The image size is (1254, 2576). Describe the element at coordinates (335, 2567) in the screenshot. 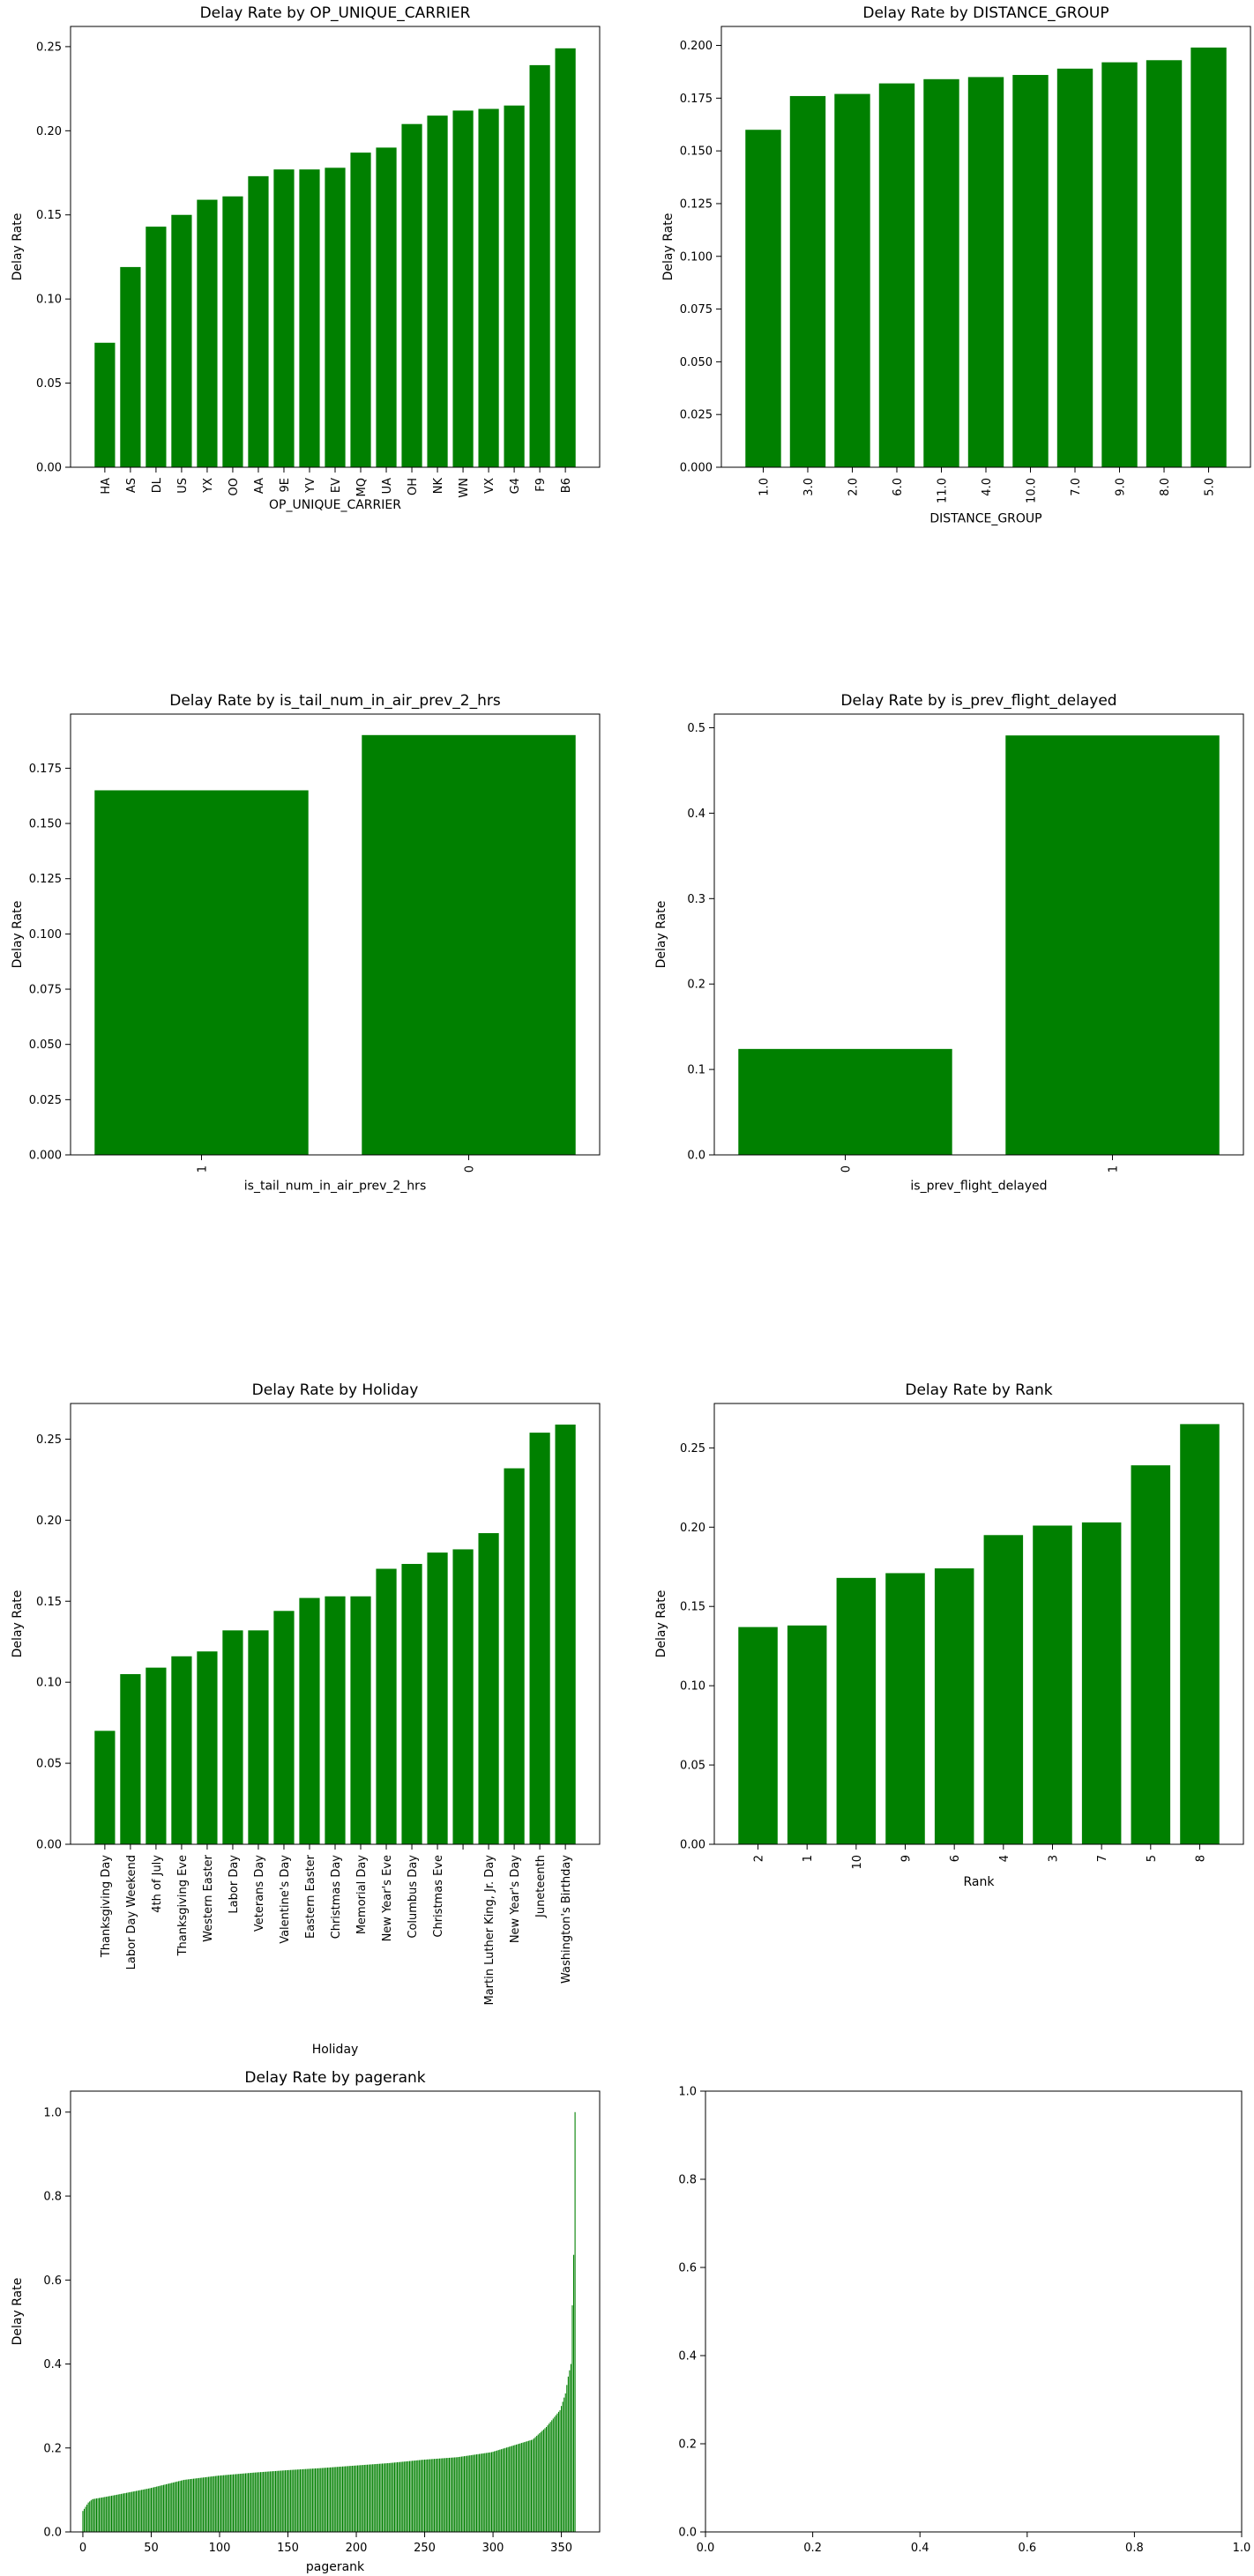

I see `x-axis-label: pagerank` at that location.